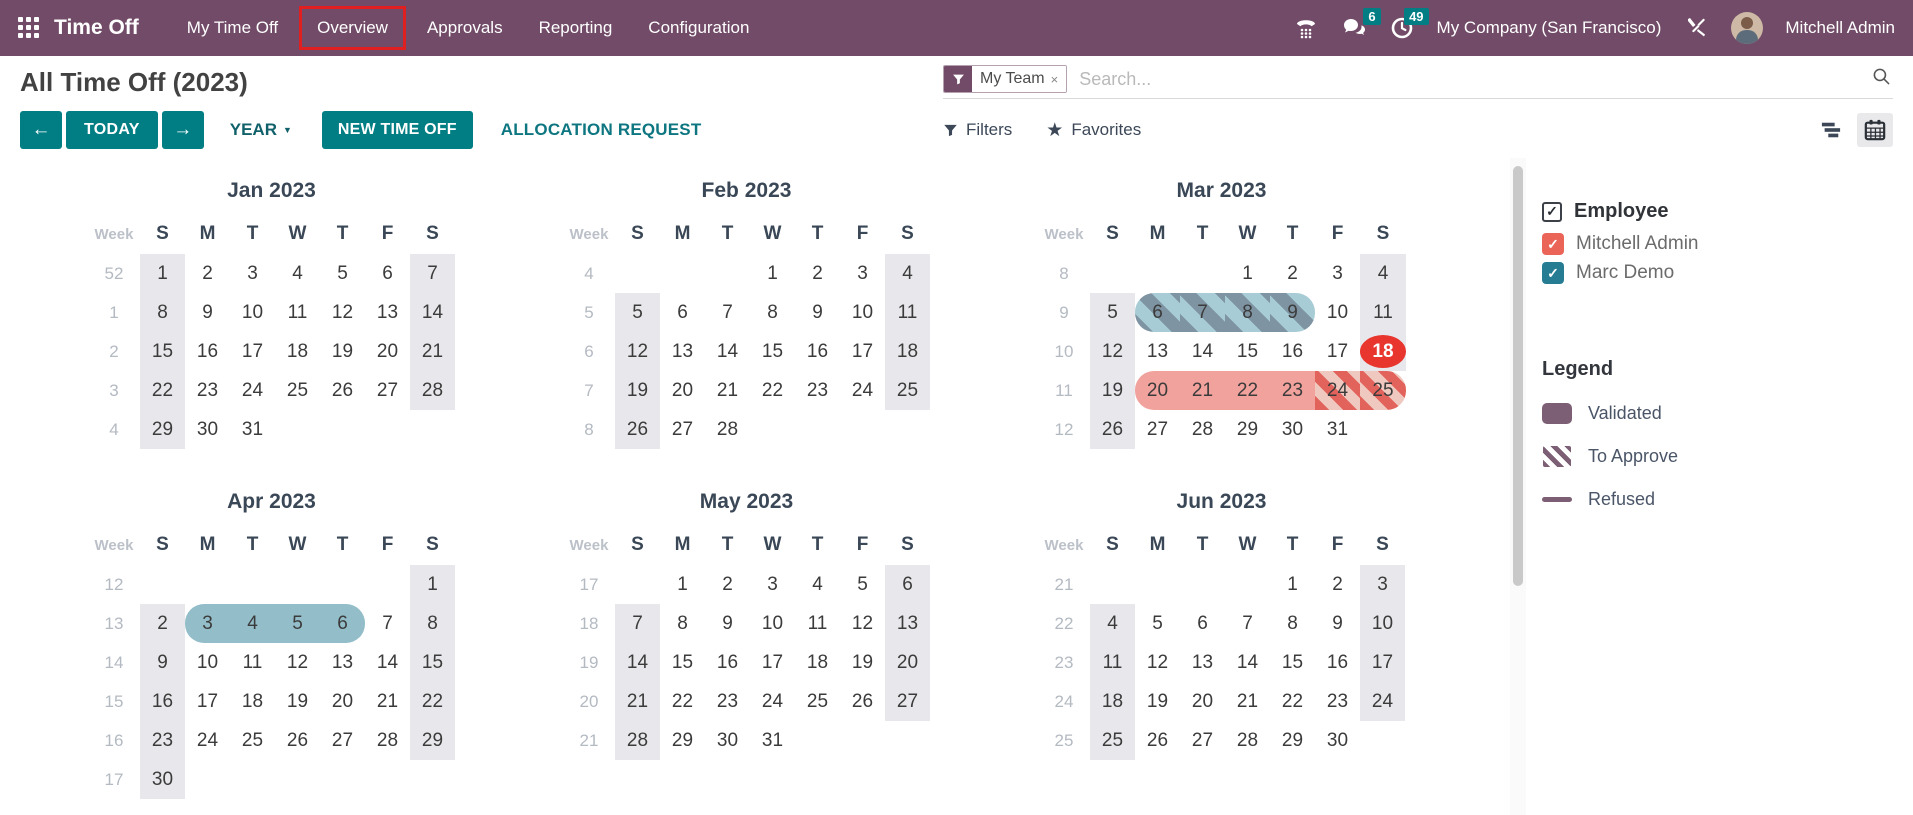  What do you see at coordinates (1202, 312) in the screenshot?
I see `time-off-toapprove-blue-day: 7` at bounding box center [1202, 312].